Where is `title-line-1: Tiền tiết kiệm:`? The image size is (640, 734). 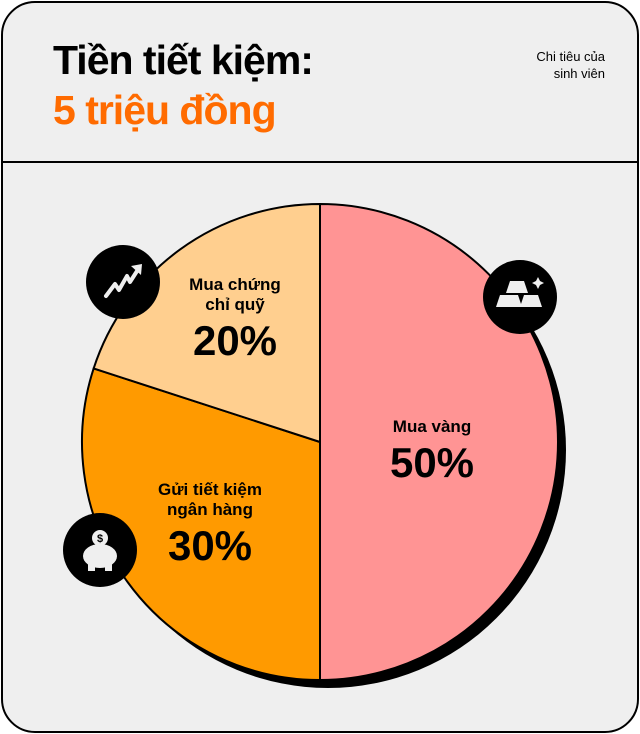
title-line-1: Tiền tiết kiệm: is located at coordinates (183, 60).